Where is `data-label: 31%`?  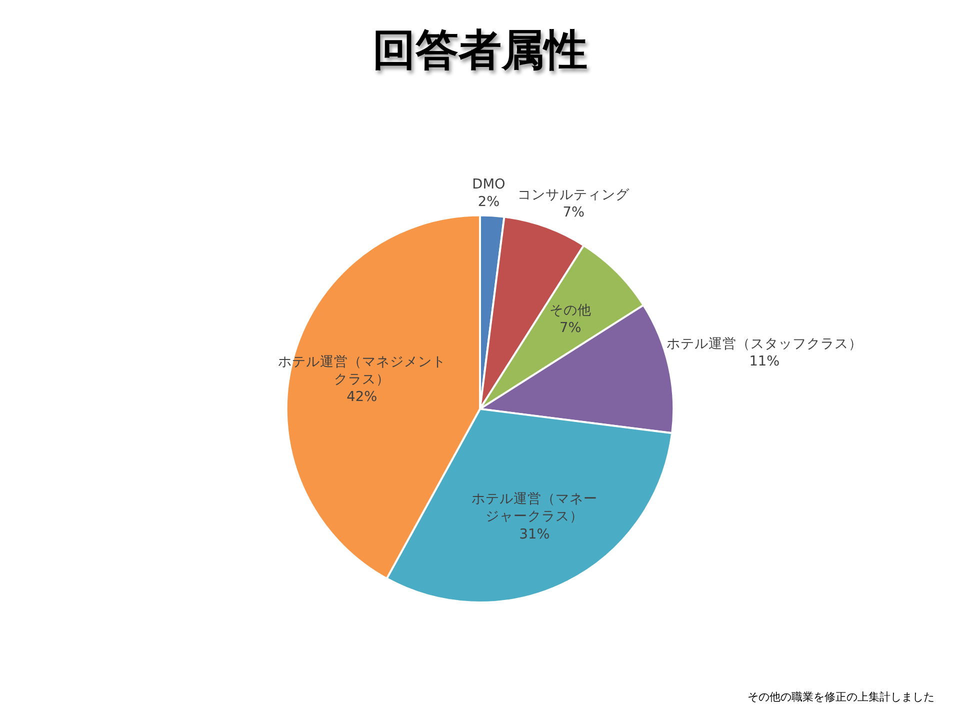
data-label: 31% is located at coordinates (534, 534).